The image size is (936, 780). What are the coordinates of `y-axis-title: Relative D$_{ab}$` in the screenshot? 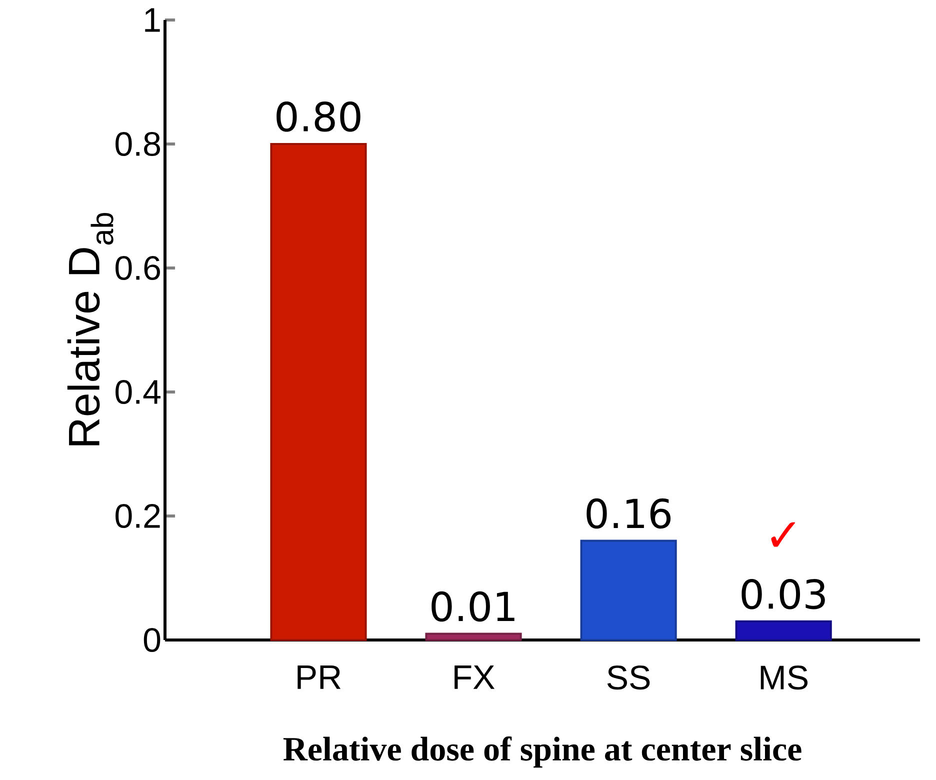 It's located at (90, 329).